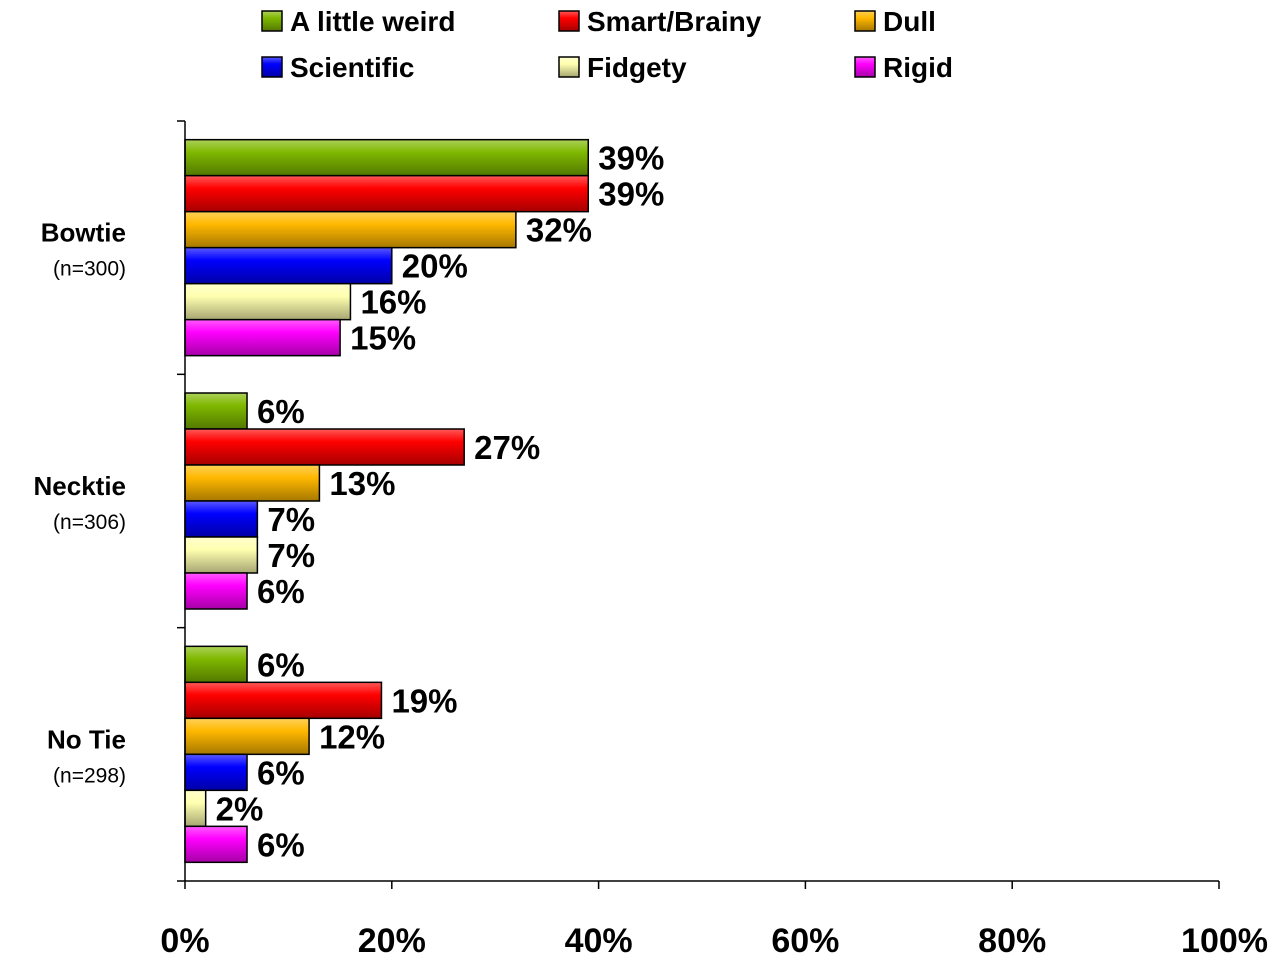 The image size is (1273, 955). I want to click on bar-bowtie-scientific, so click(288, 265).